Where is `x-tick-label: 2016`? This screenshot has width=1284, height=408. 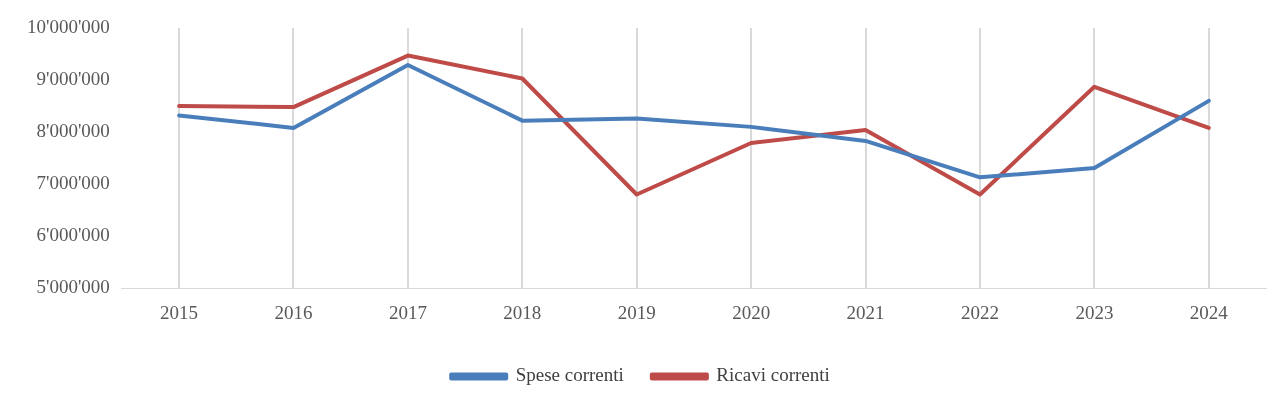 x-tick-label: 2016 is located at coordinates (293, 312).